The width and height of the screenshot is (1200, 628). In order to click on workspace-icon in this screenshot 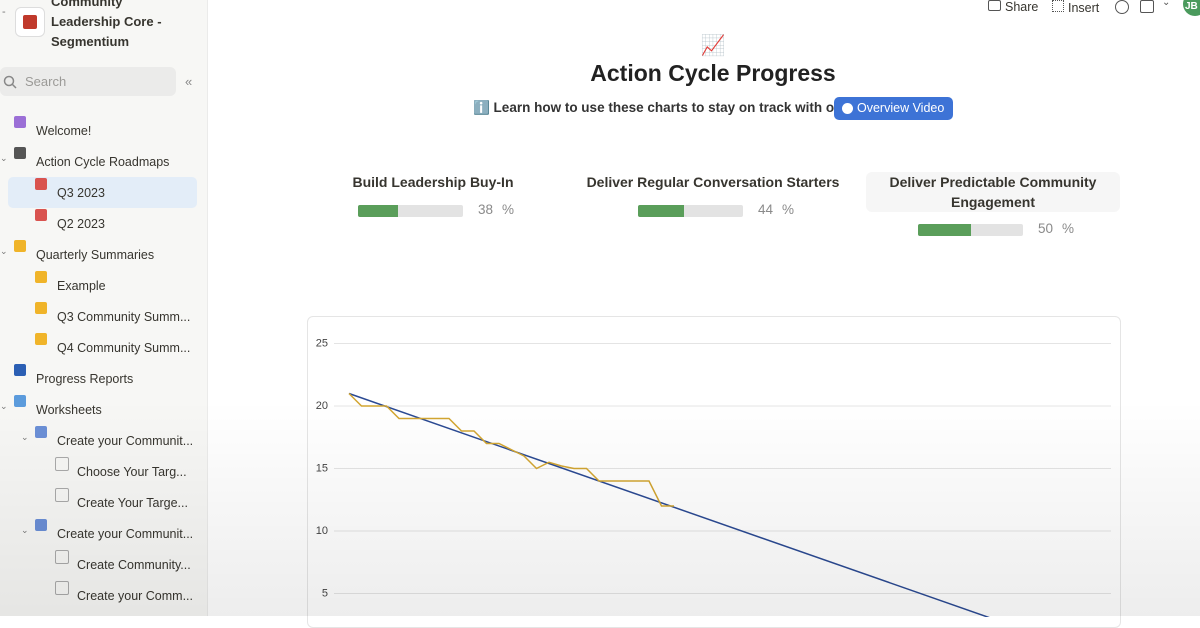, I will do `click(30, 22)`.